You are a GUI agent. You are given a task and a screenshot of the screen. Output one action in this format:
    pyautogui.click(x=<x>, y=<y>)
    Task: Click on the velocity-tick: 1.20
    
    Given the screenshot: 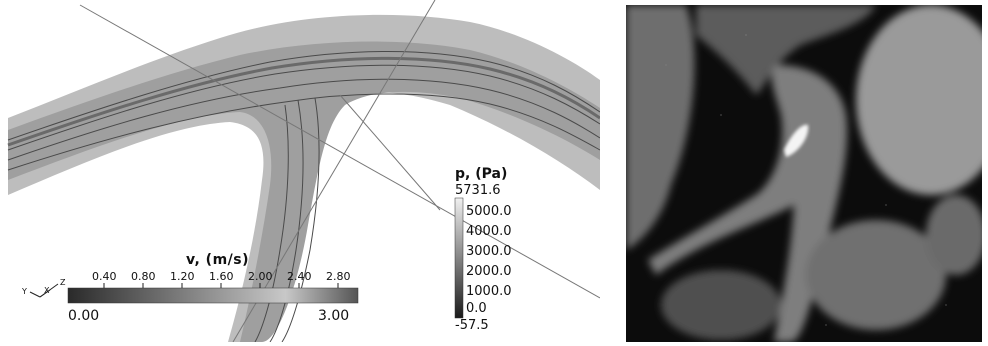 What is the action you would take?
    pyautogui.click(x=182, y=276)
    